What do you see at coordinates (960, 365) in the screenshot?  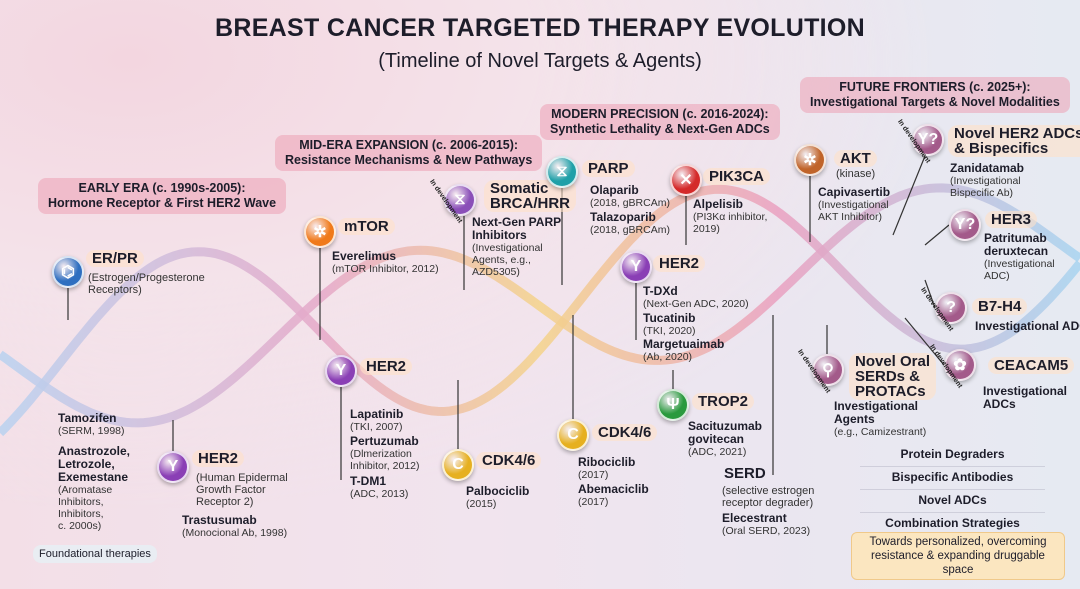 I see `receptor-icon: ✿` at bounding box center [960, 365].